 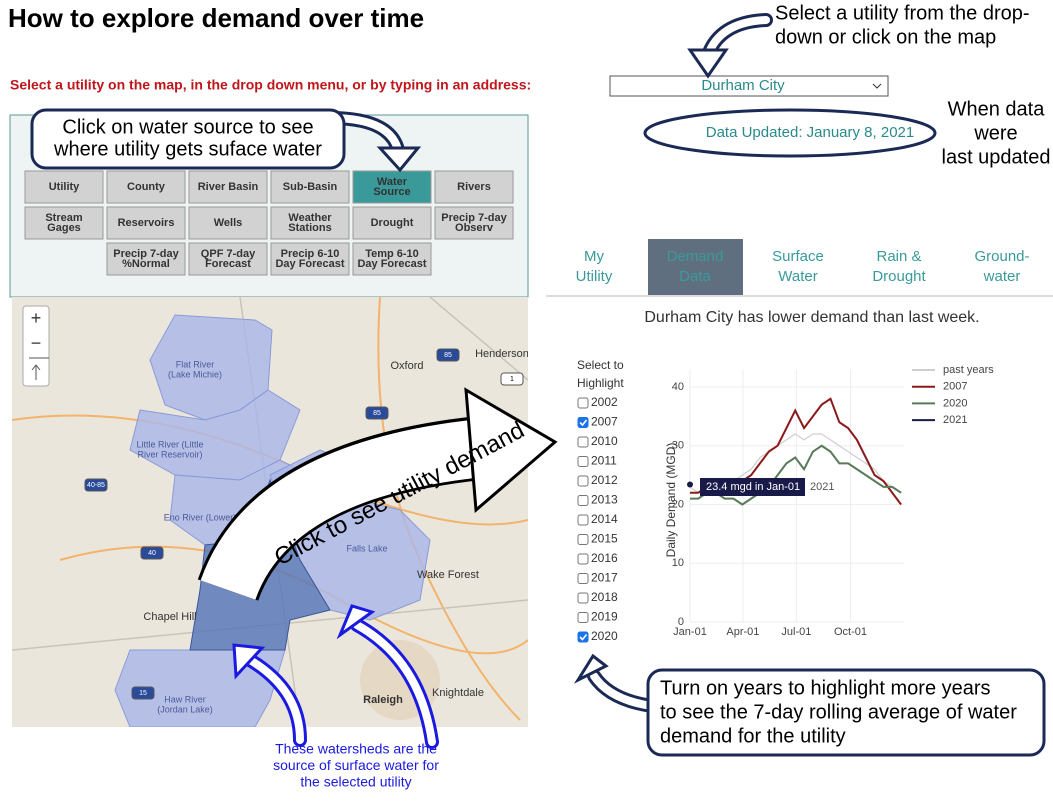 What do you see at coordinates (695, 276) in the screenshot?
I see `tab-label: Data` at bounding box center [695, 276].